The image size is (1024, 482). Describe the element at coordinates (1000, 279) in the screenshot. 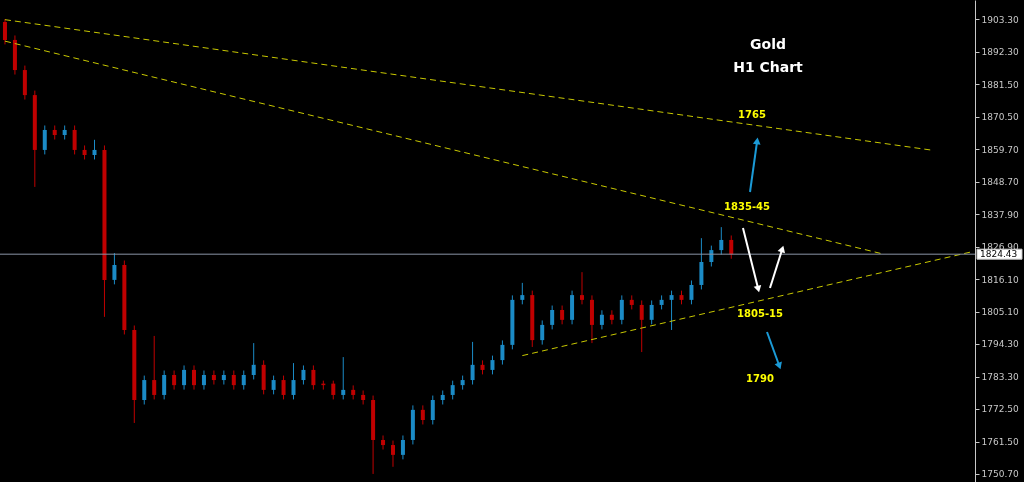

I see `y-tick-label: 1816.10` at that location.